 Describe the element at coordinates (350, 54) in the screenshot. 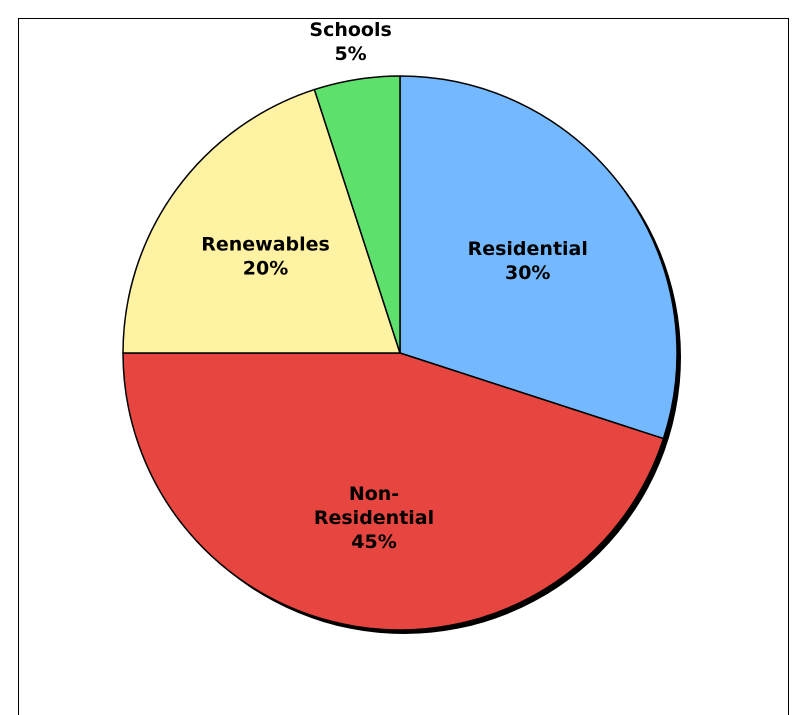

I see `slice-value-label: 5%` at that location.